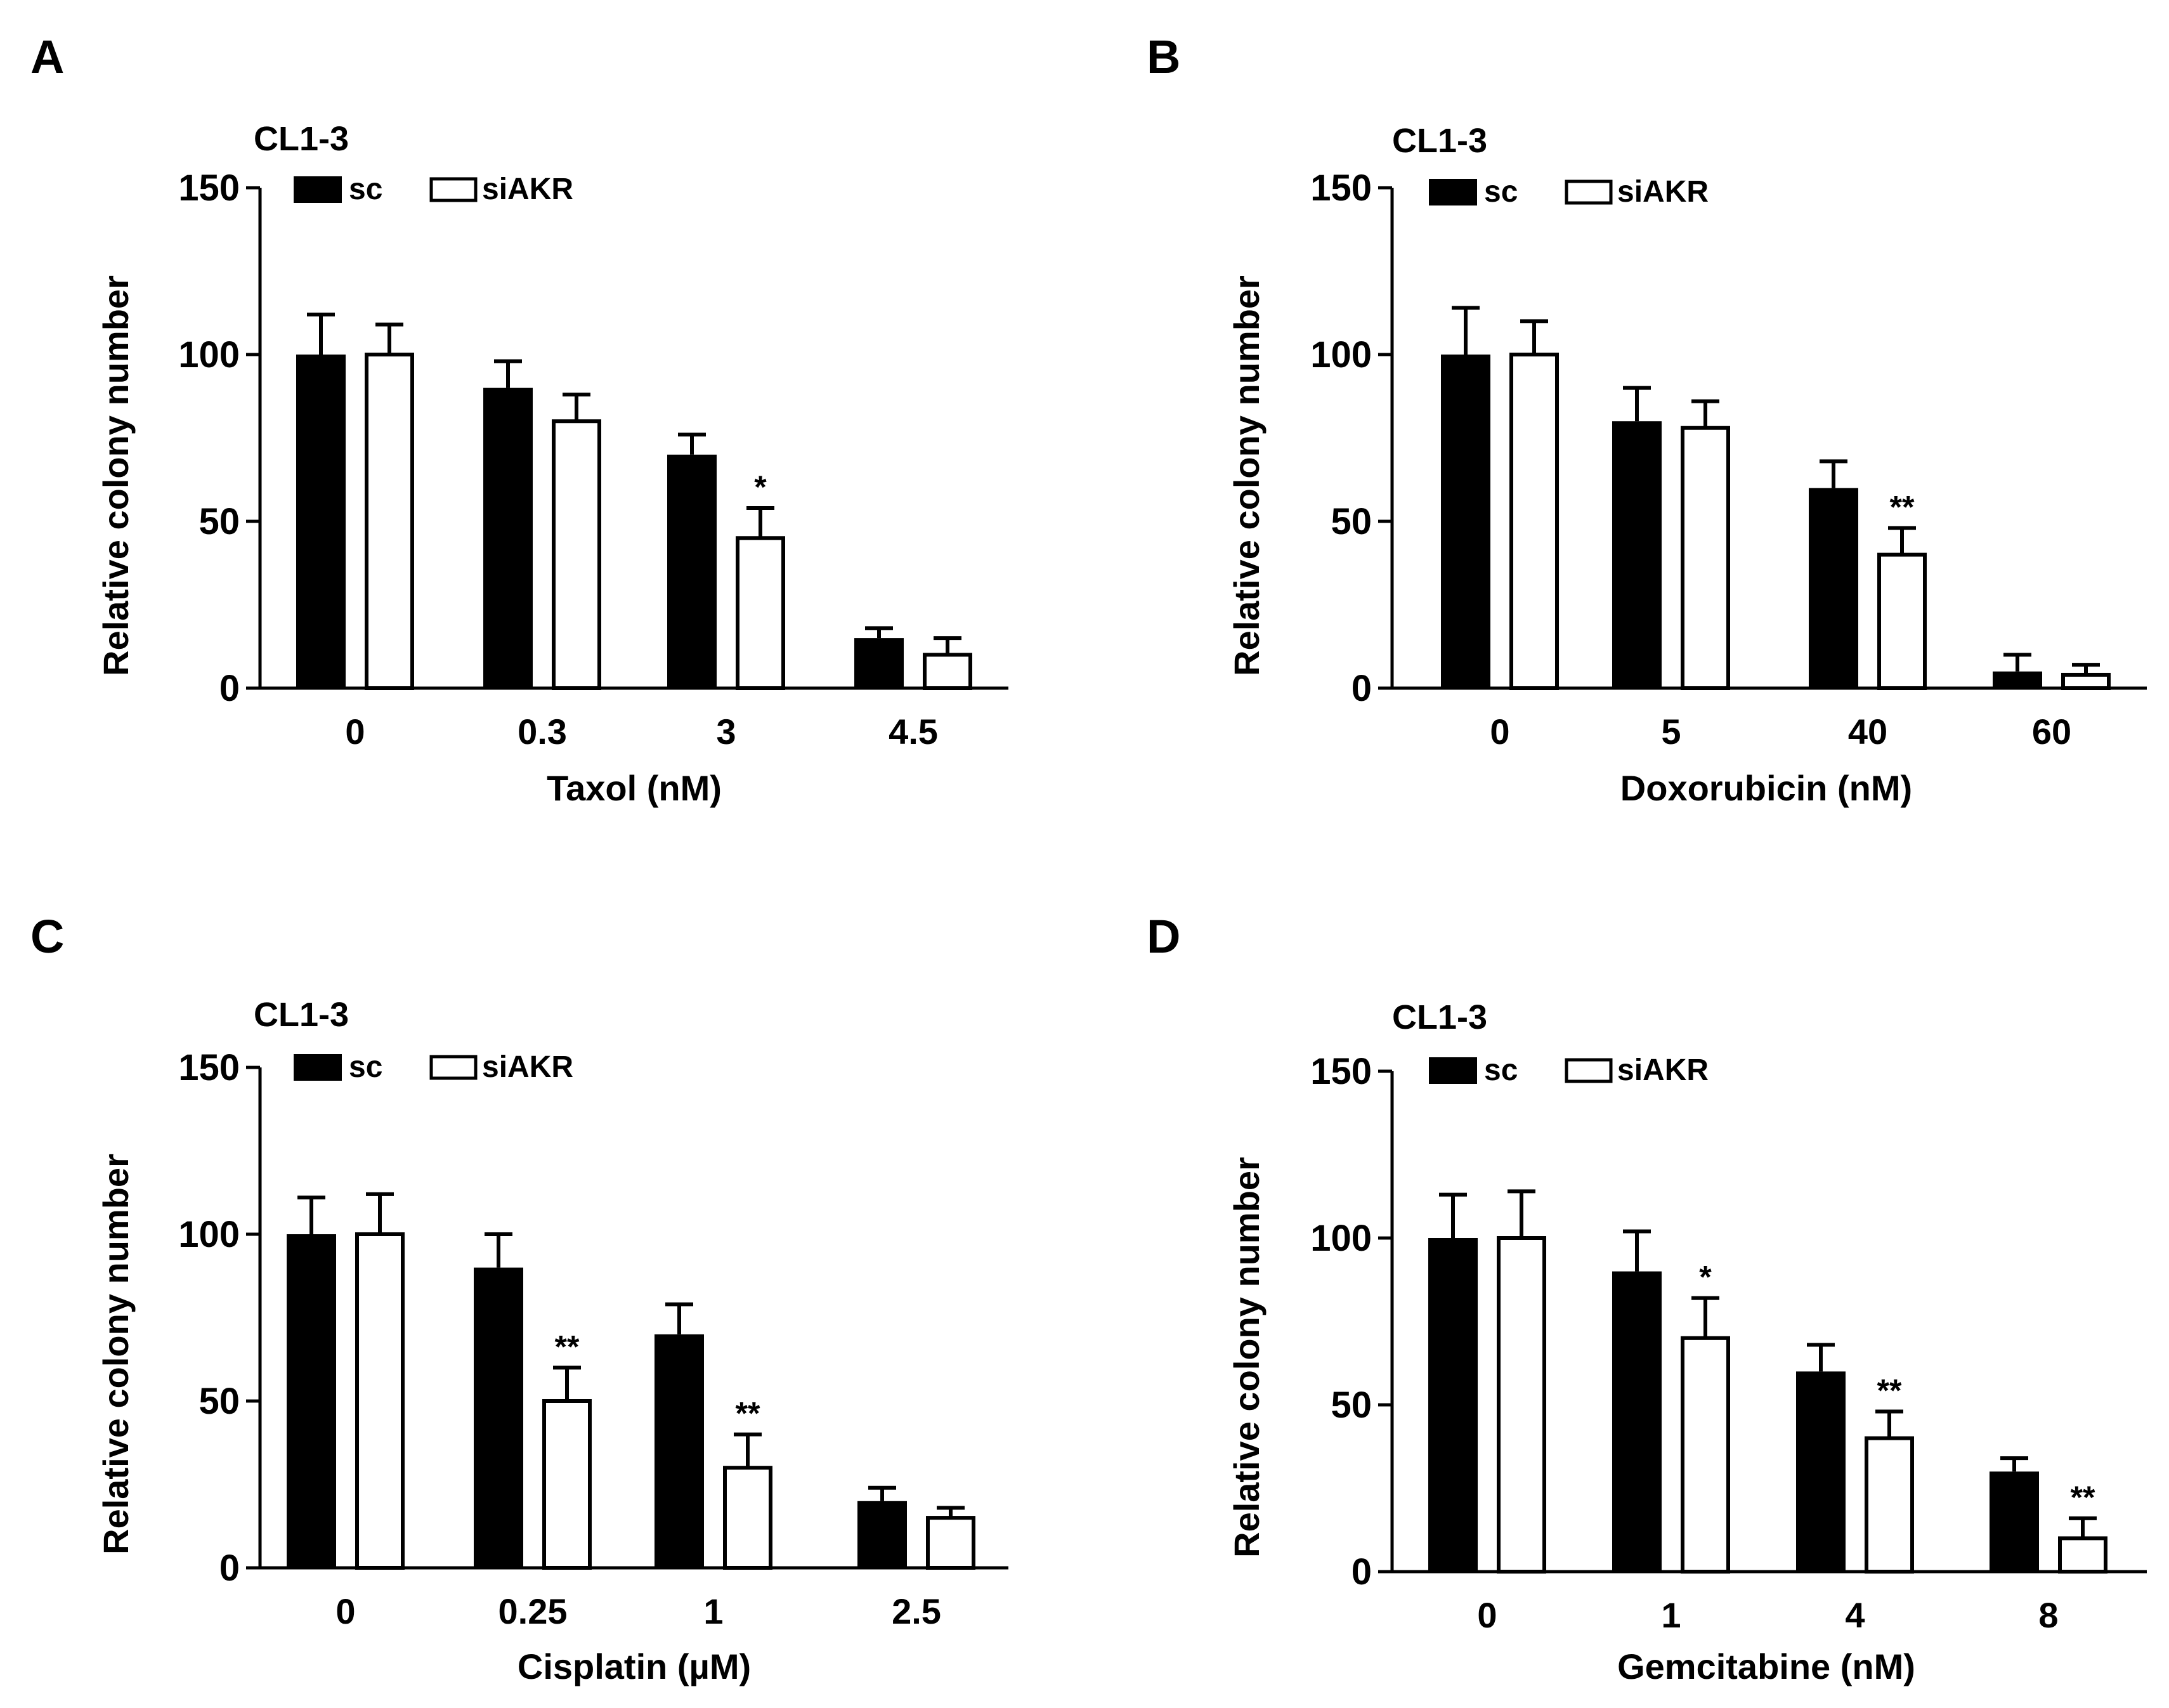  Describe the element at coordinates (726, 732) in the screenshot. I see `x-tick-label: 3` at that location.